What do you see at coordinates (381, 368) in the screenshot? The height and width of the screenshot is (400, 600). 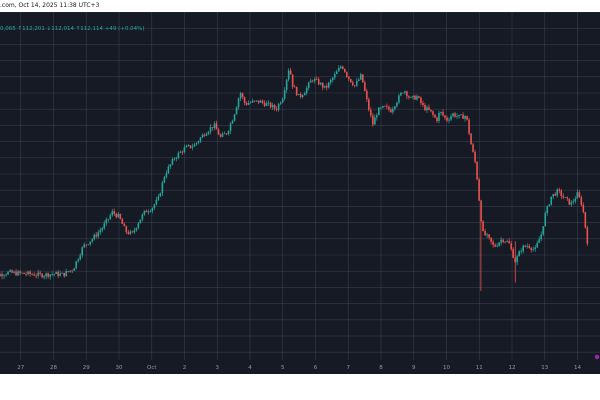 I see `x-tick-label: 8` at bounding box center [381, 368].